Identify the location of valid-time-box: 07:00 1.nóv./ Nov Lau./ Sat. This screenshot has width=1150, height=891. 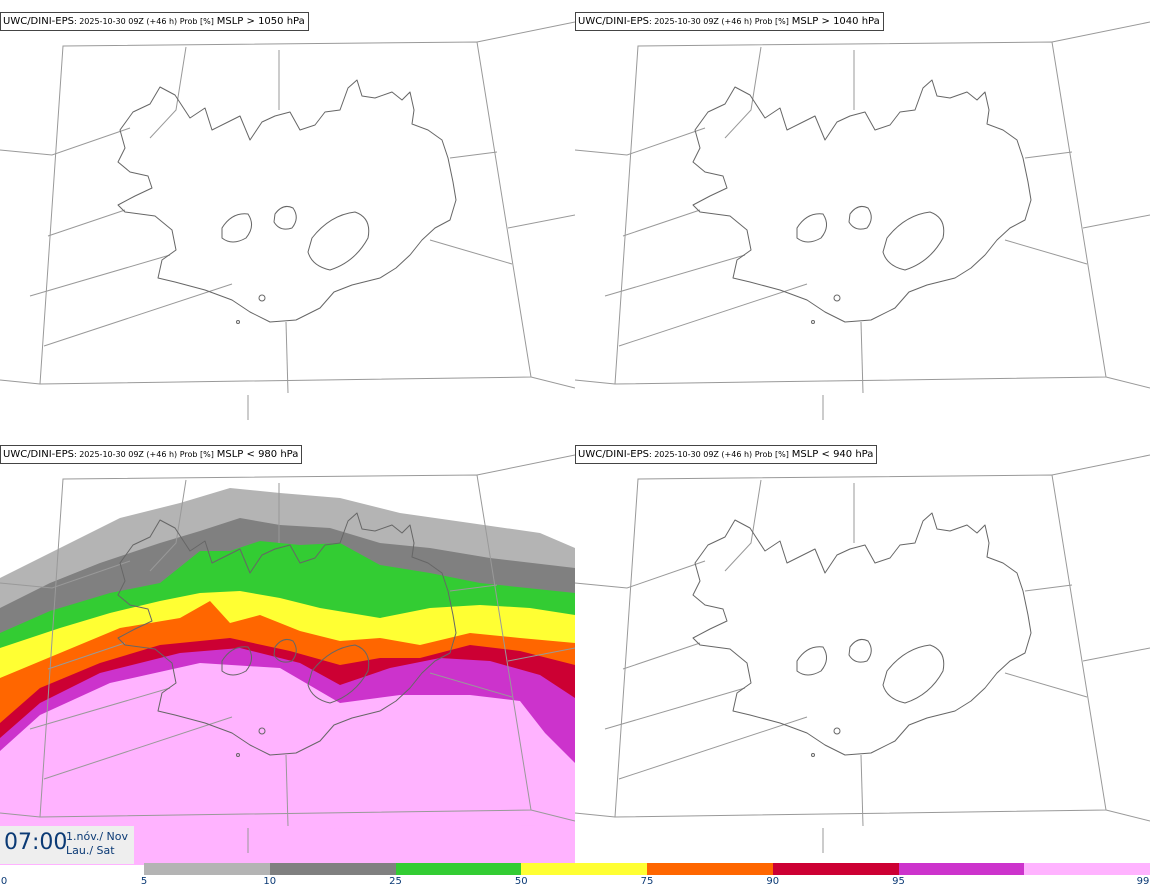
(67, 845).